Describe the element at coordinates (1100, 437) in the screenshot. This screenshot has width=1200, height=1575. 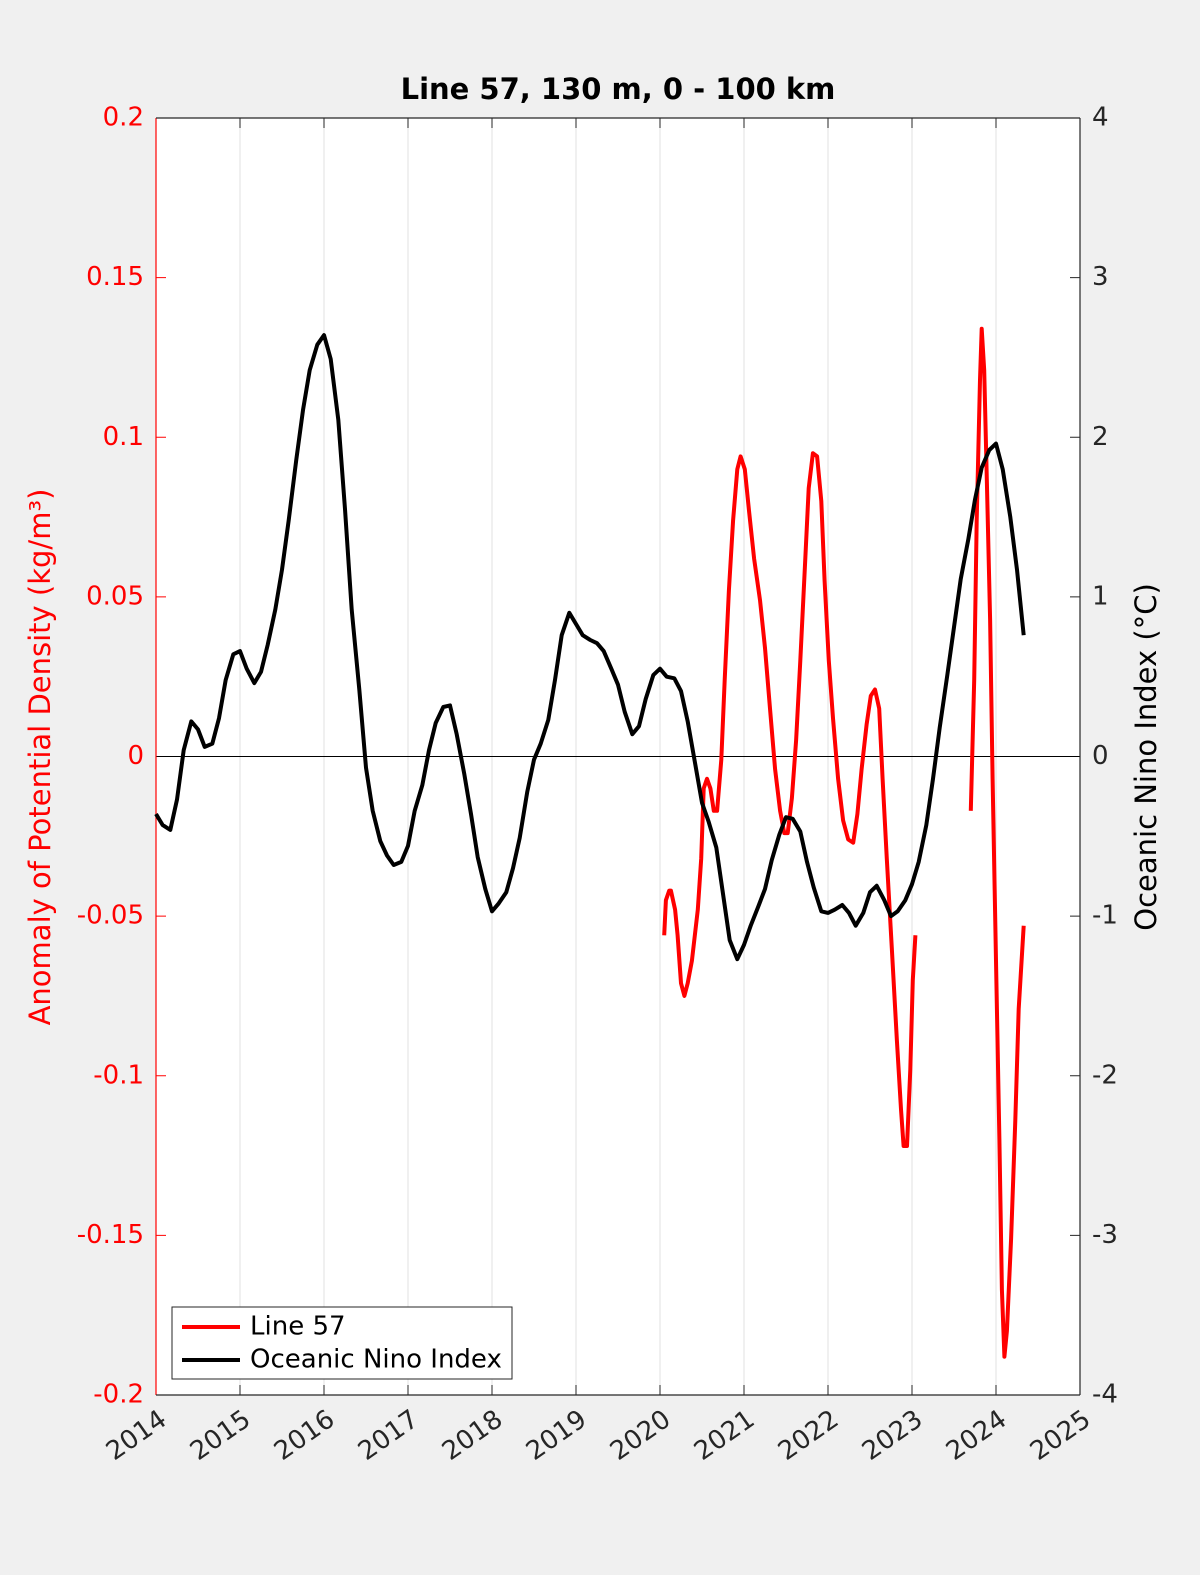
I see `y2-tick-label: 2` at that location.